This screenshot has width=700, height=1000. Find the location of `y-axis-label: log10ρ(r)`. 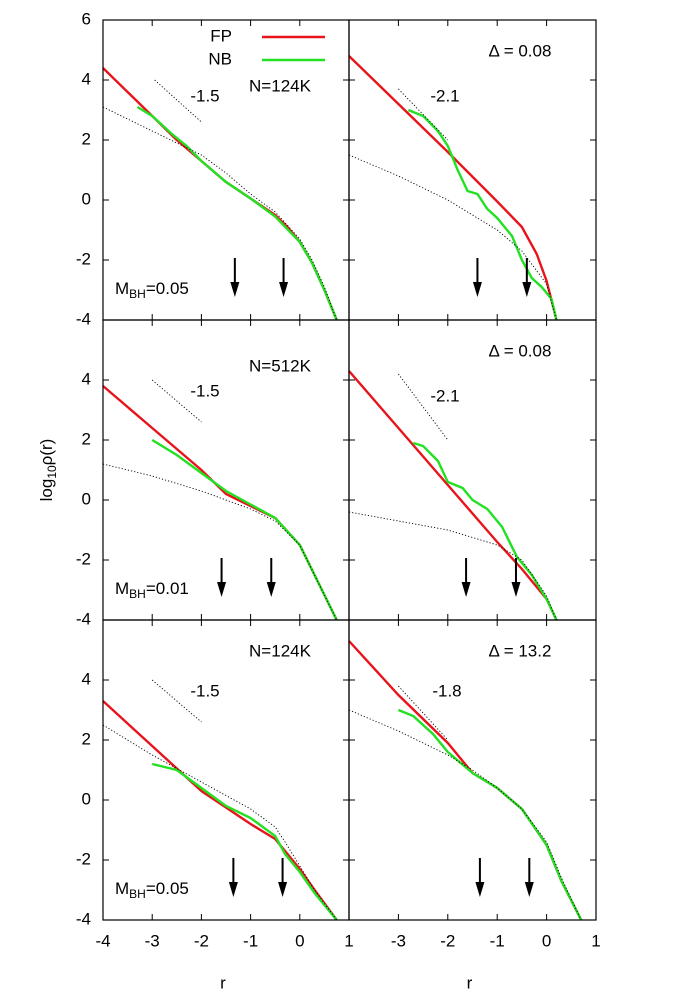

y-axis-label: log10ρ(r) is located at coordinates (48, 470).